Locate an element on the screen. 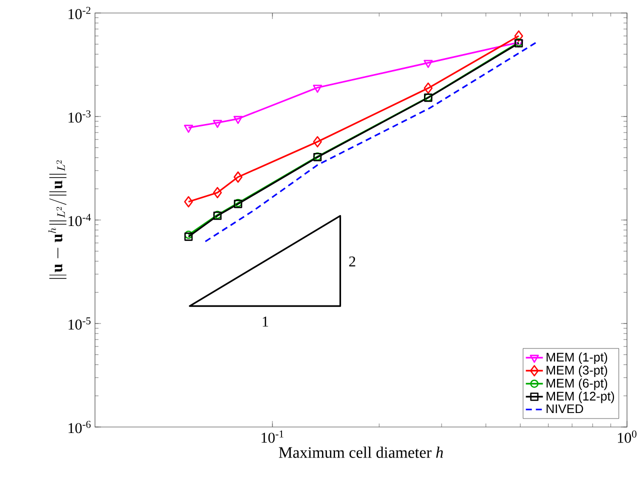  legend-label: MEM (6-pt) is located at coordinates (577, 384).